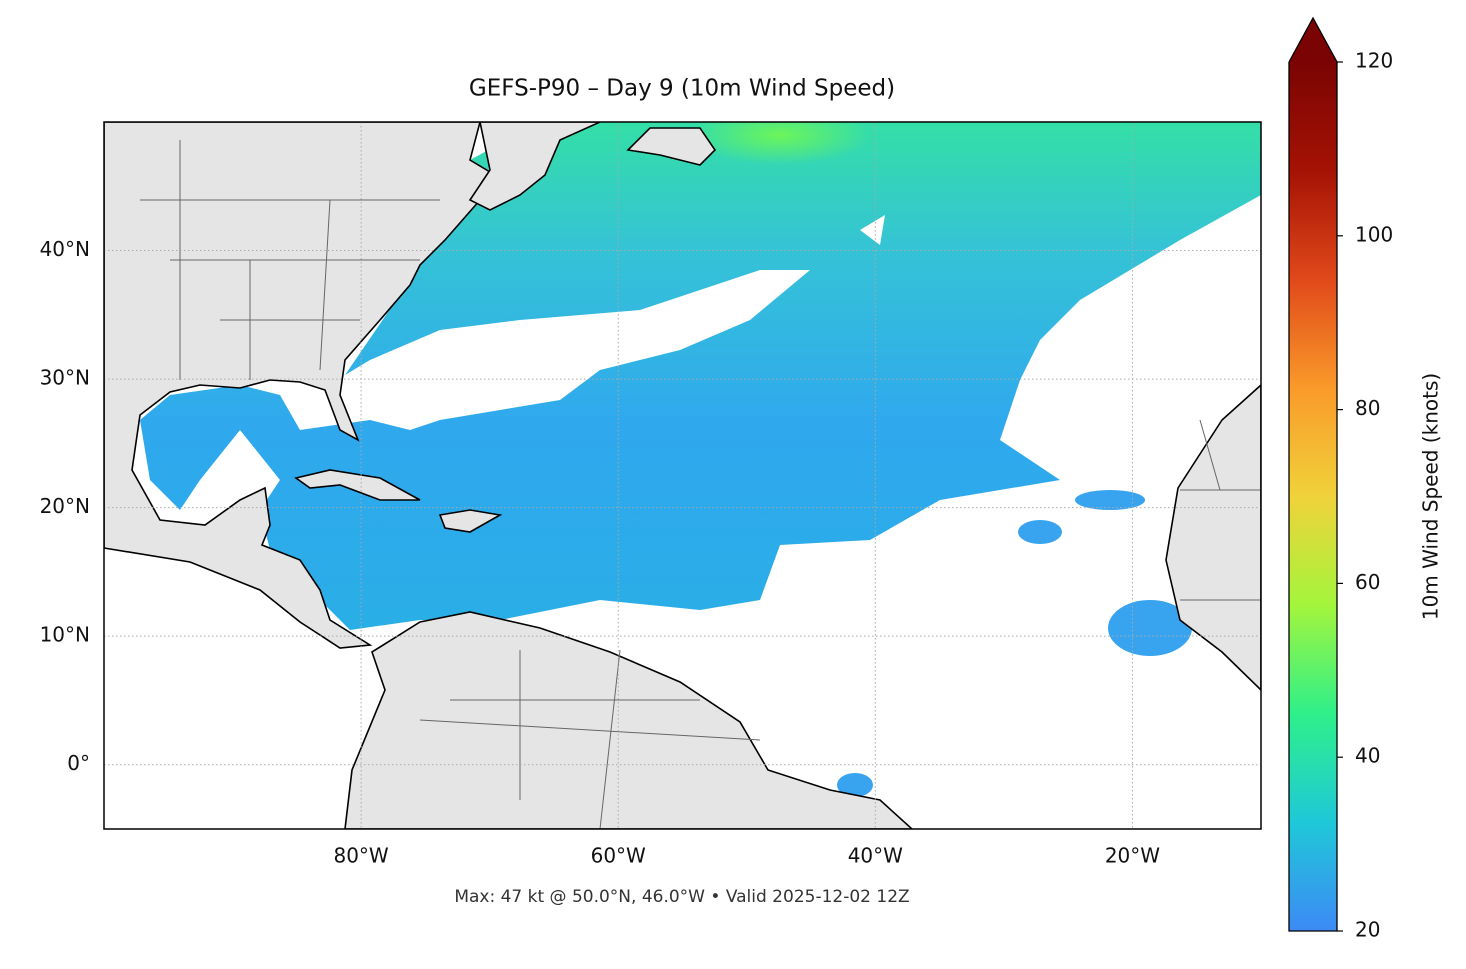 The width and height of the screenshot is (1466, 969). What do you see at coordinates (1367, 582) in the screenshot?
I see `colorbar-tick-label: 60` at bounding box center [1367, 582].